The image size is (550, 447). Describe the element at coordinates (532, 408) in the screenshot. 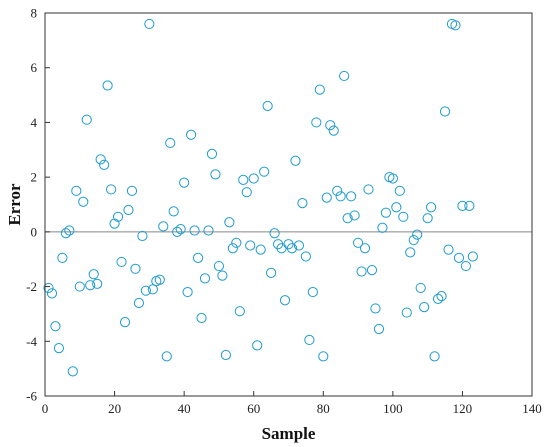

I see `x-tick-label: 140` at that location.